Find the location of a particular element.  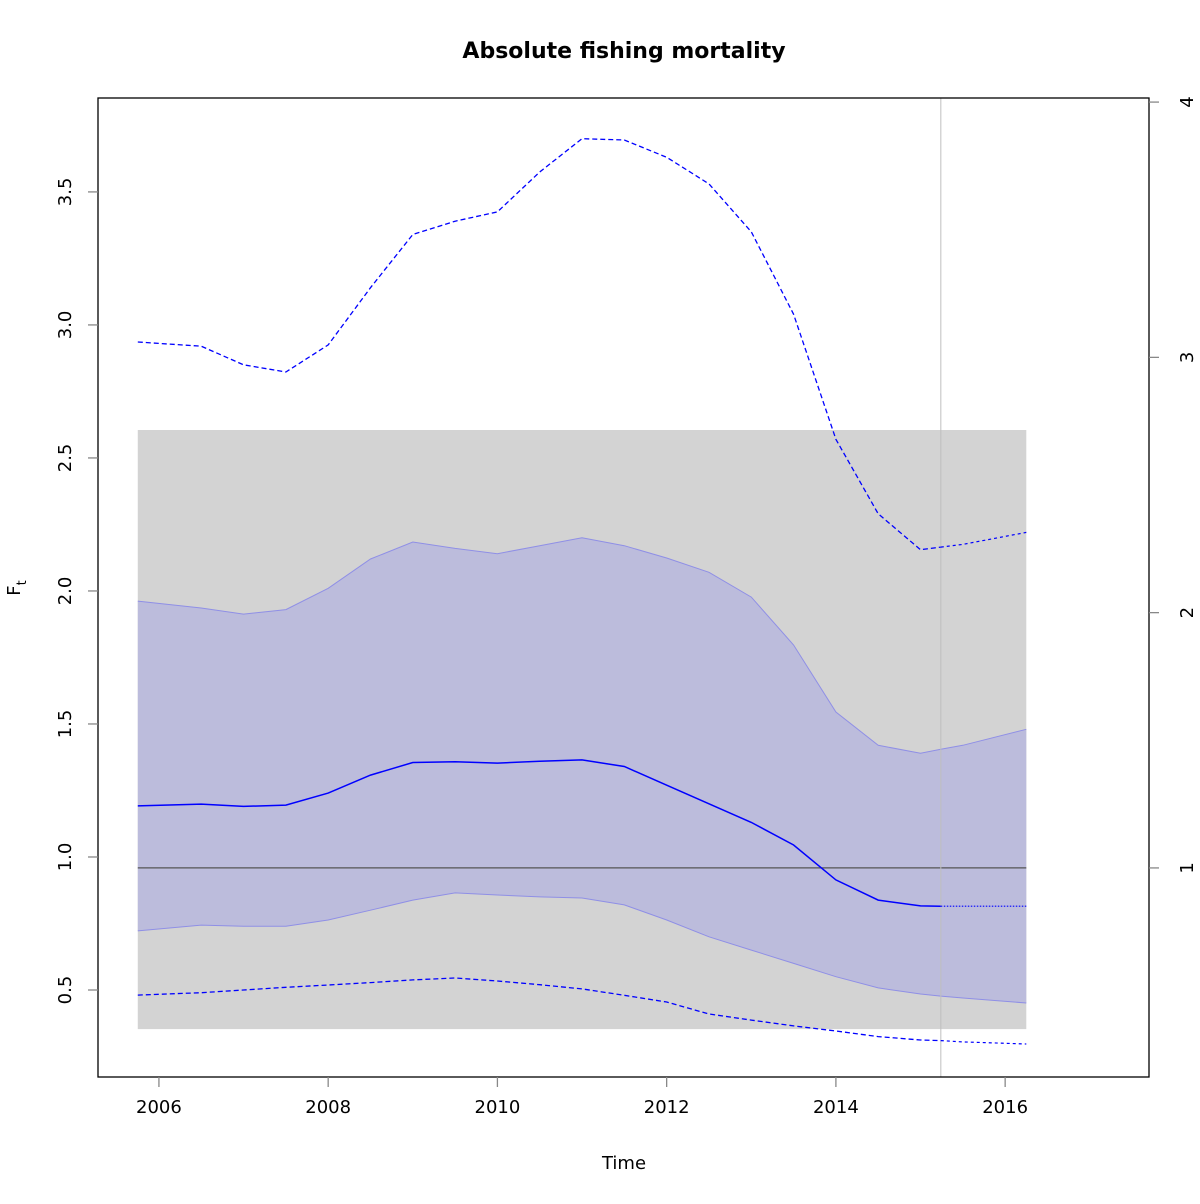

x-tick-label: 2014 is located at coordinates (836, 1107).